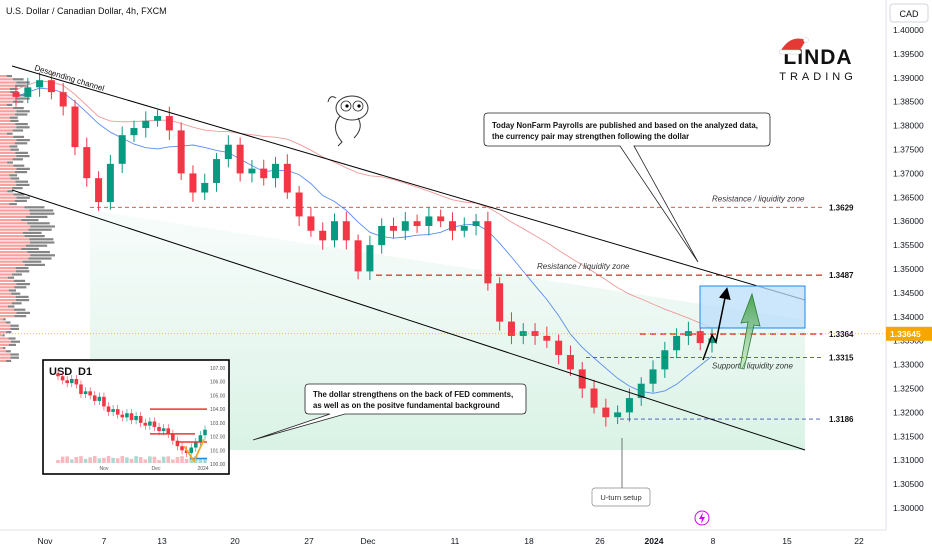 The height and width of the screenshot is (550, 932). What do you see at coordinates (455, 541) in the screenshot?
I see `x-tick-label: 11` at bounding box center [455, 541].